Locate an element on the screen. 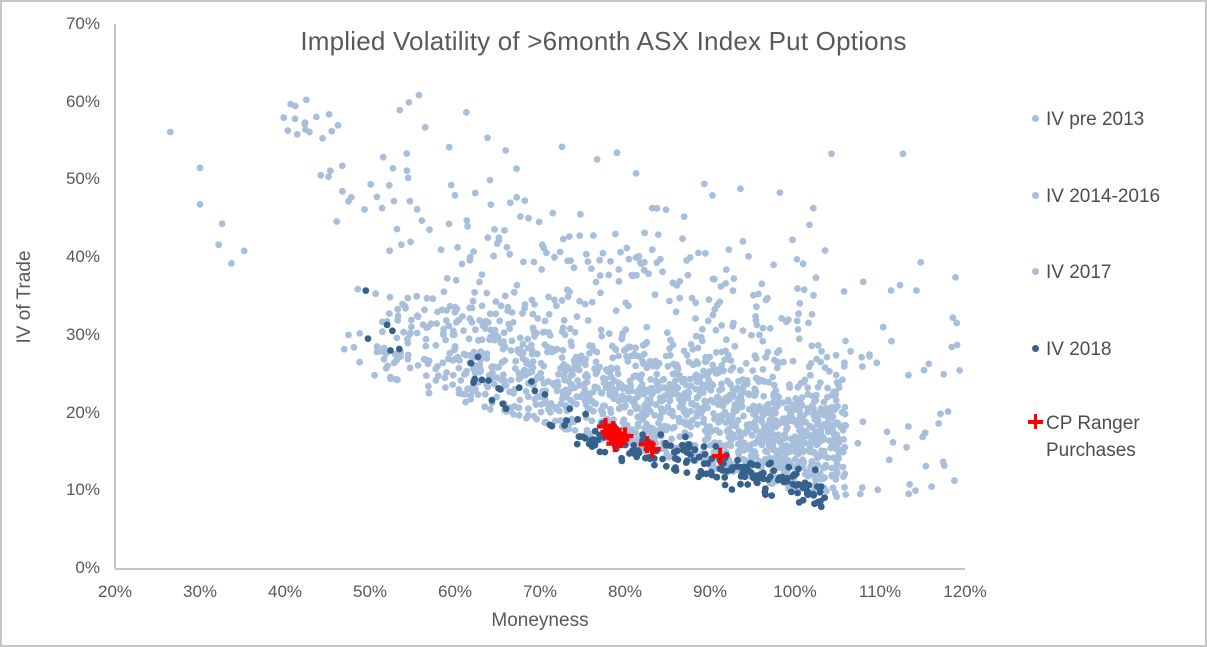 This screenshot has height=647, width=1207. legend-label: IV 2017 is located at coordinates (1079, 272).